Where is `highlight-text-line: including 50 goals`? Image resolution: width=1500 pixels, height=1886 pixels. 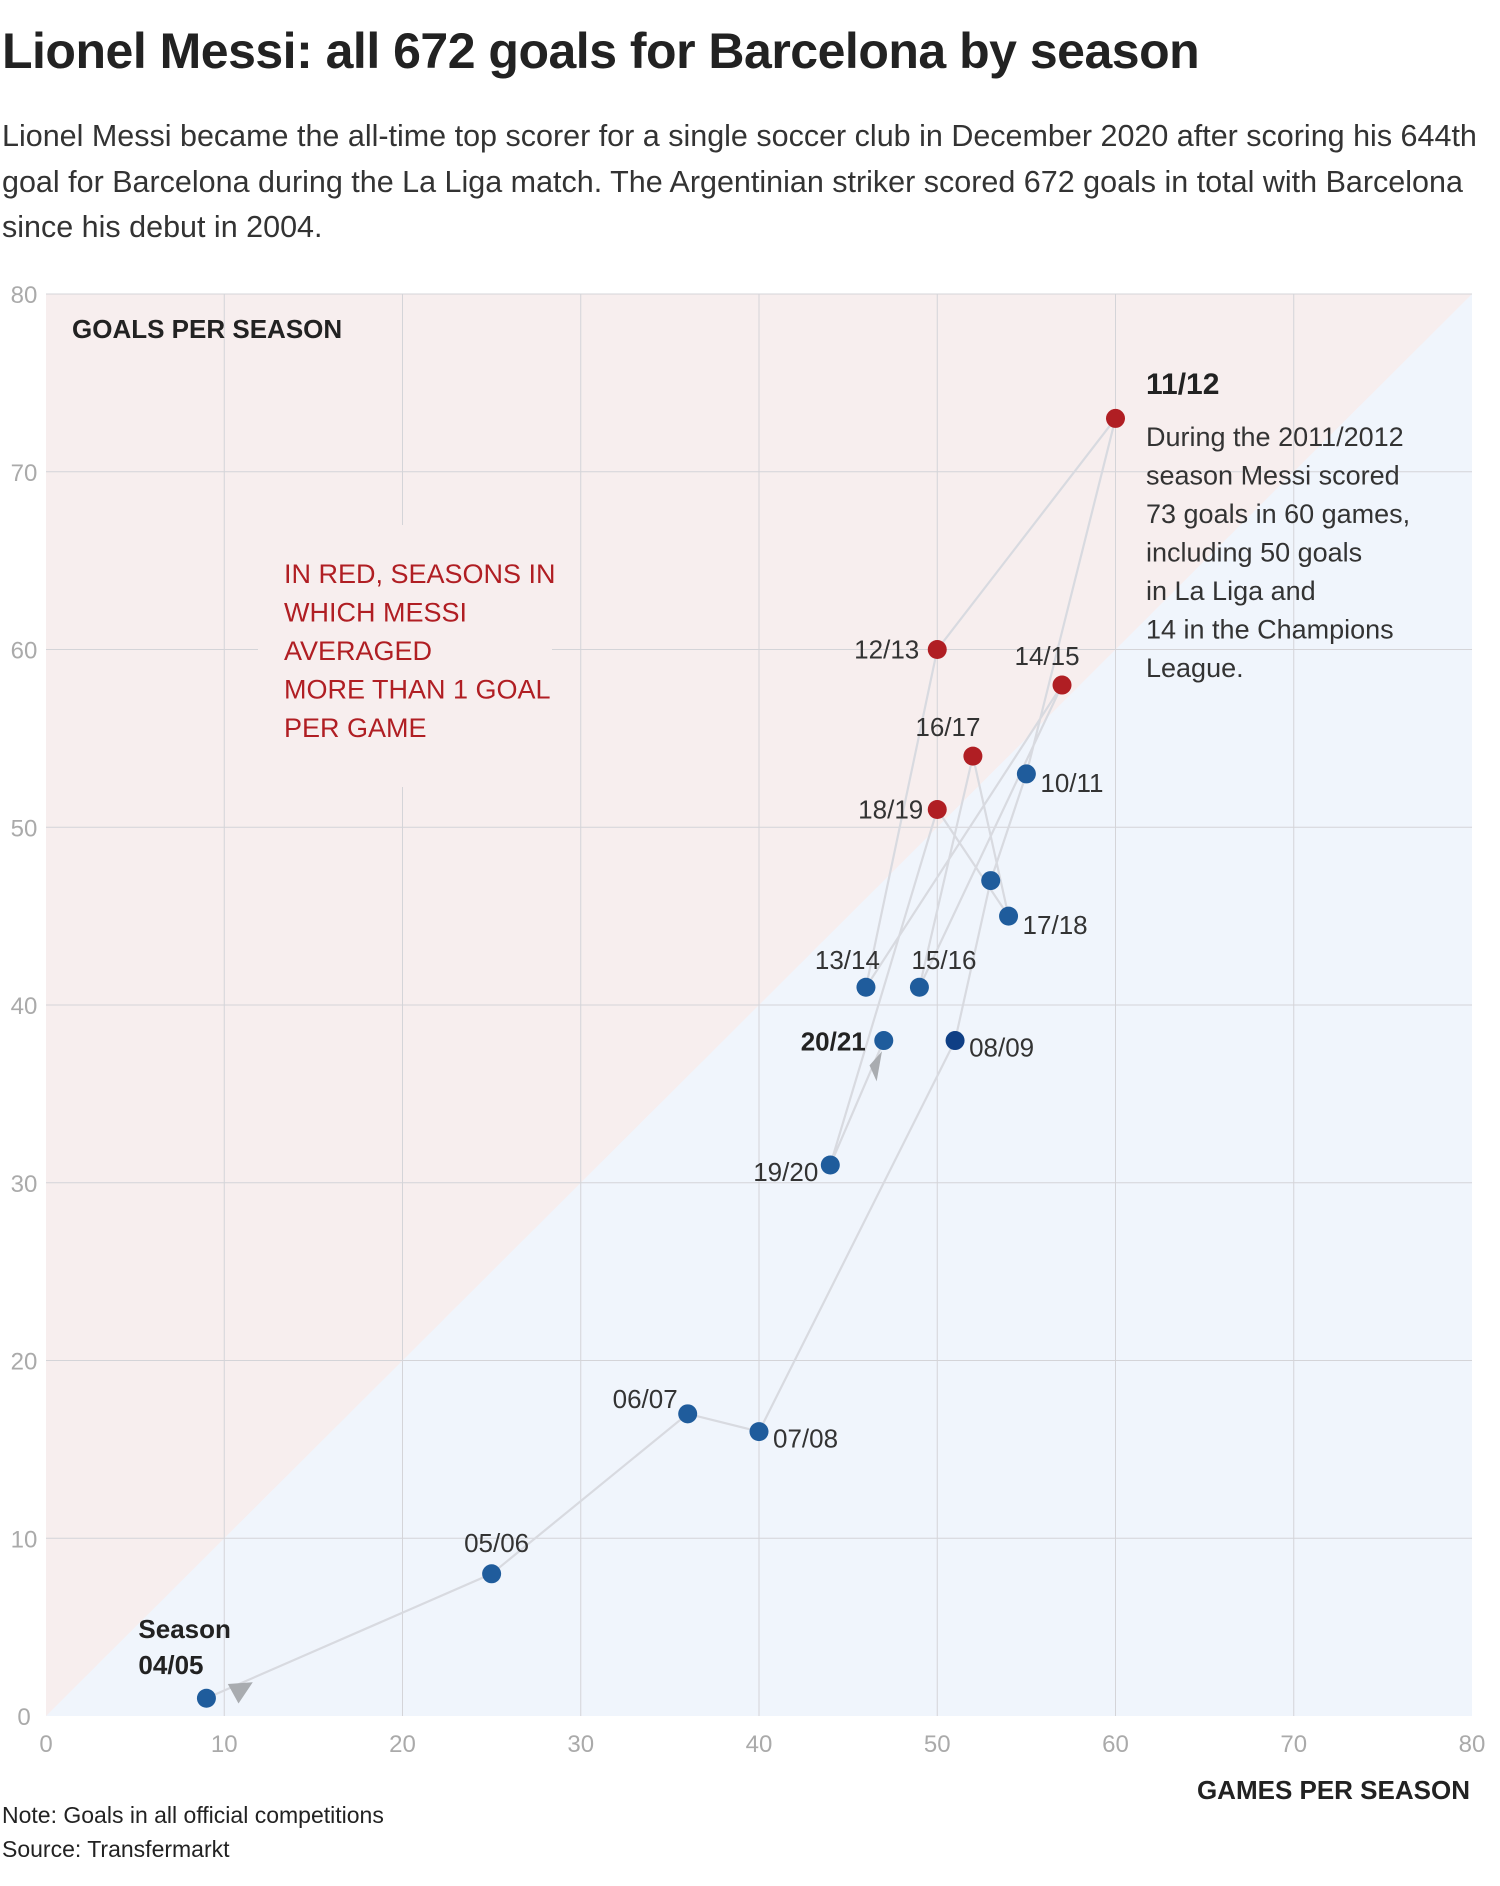
highlight-text-line: including 50 goals is located at coordinates (1254, 553).